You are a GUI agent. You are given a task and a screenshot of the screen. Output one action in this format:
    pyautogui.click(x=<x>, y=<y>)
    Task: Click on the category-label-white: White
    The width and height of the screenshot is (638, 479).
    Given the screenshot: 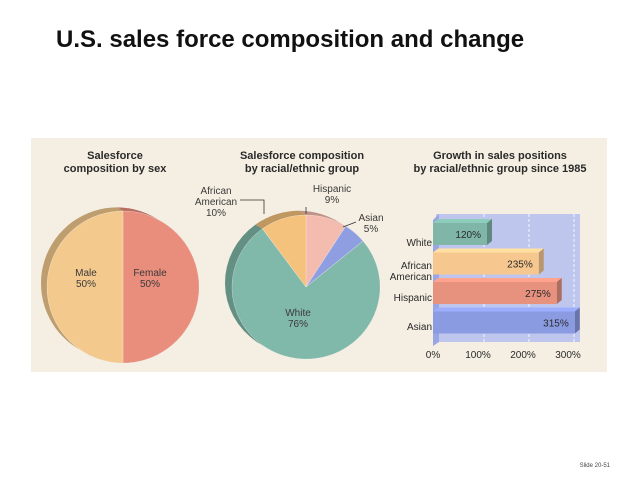 What is the action you would take?
    pyautogui.click(x=401, y=243)
    